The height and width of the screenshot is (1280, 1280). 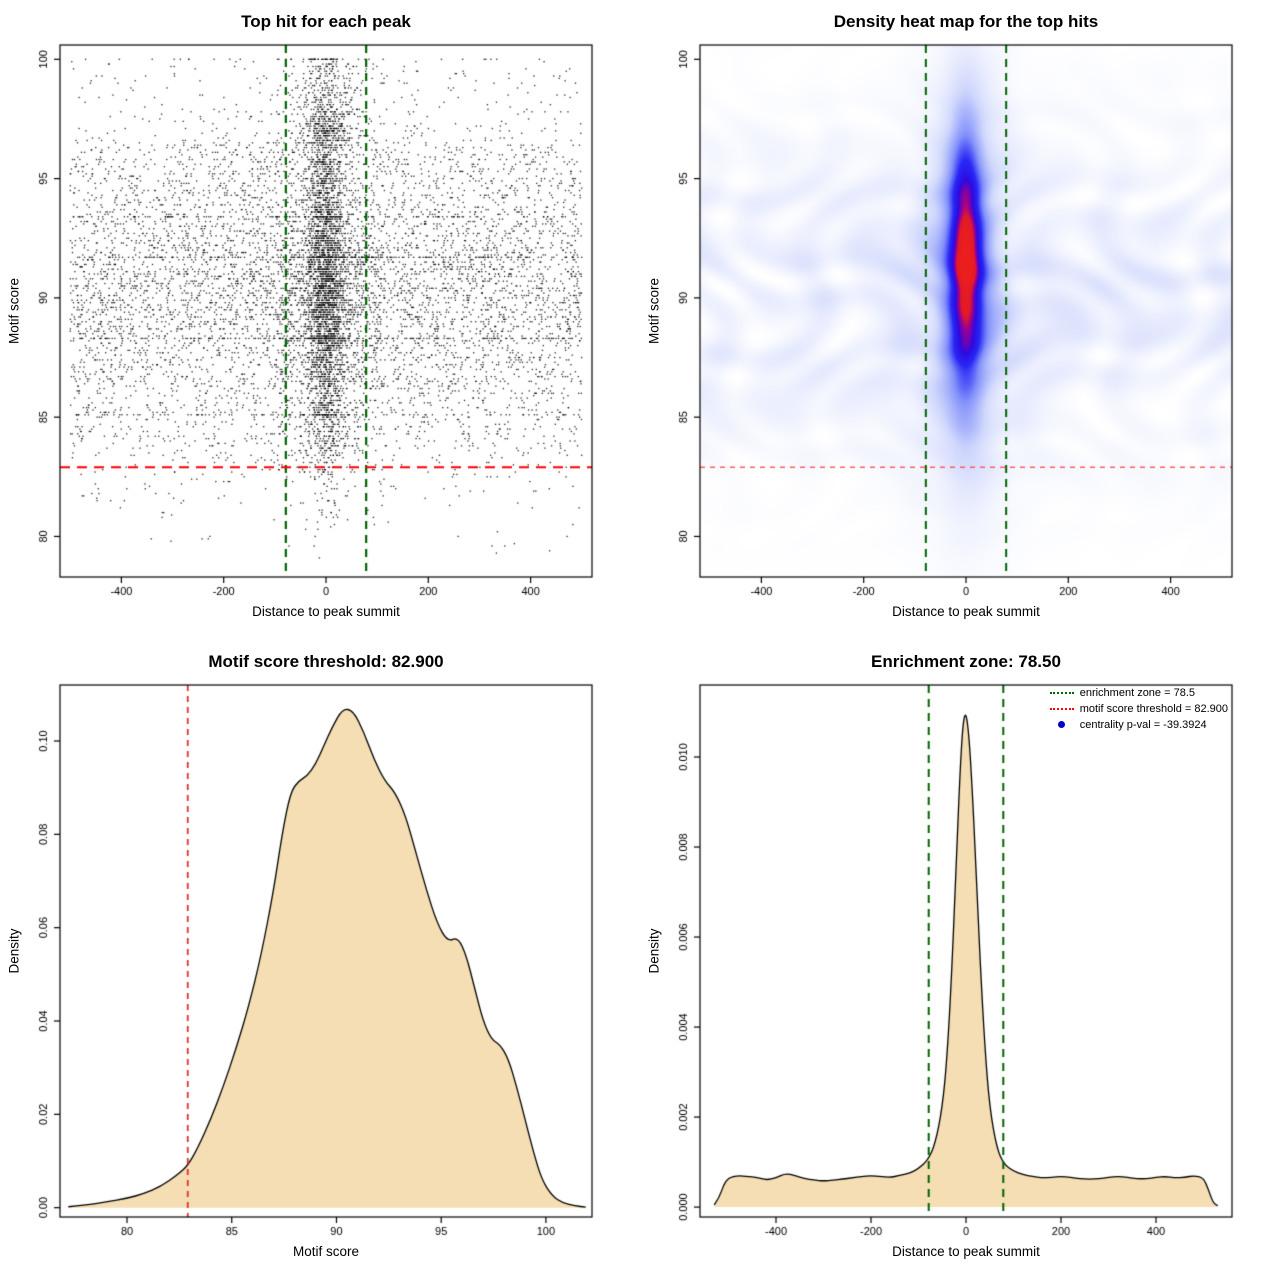 I want to click on legend-item-enrichment-zone: enrichment zone = 78.5, so click(x=1138, y=692).